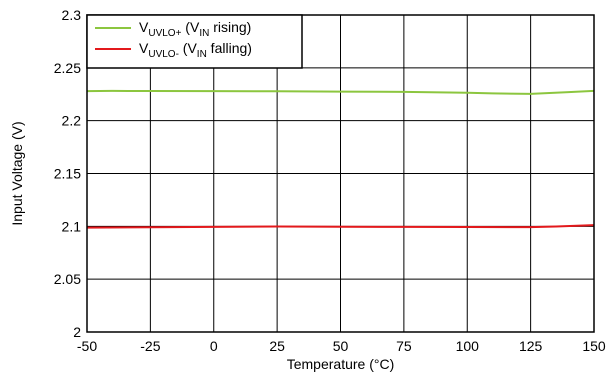 The width and height of the screenshot is (609, 384). What do you see at coordinates (277, 346) in the screenshot?
I see `x-tick-label: 25` at bounding box center [277, 346].